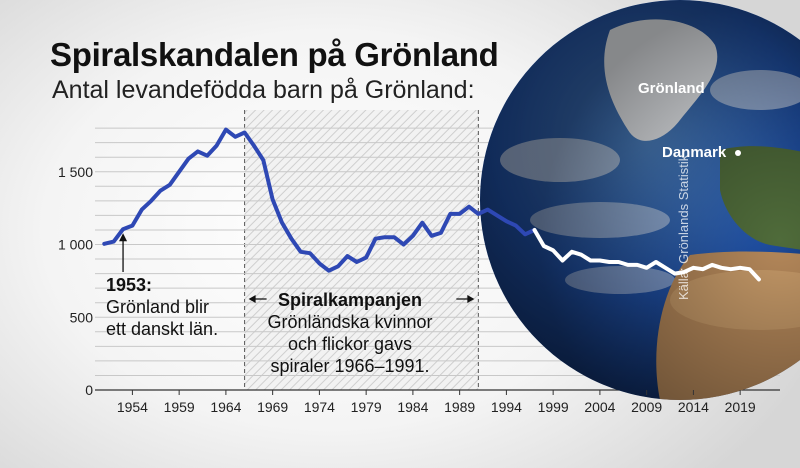 This screenshot has width=800, height=468. I want to click on annotation-campaign-line3: spiraler 1966–1991., so click(350, 366).